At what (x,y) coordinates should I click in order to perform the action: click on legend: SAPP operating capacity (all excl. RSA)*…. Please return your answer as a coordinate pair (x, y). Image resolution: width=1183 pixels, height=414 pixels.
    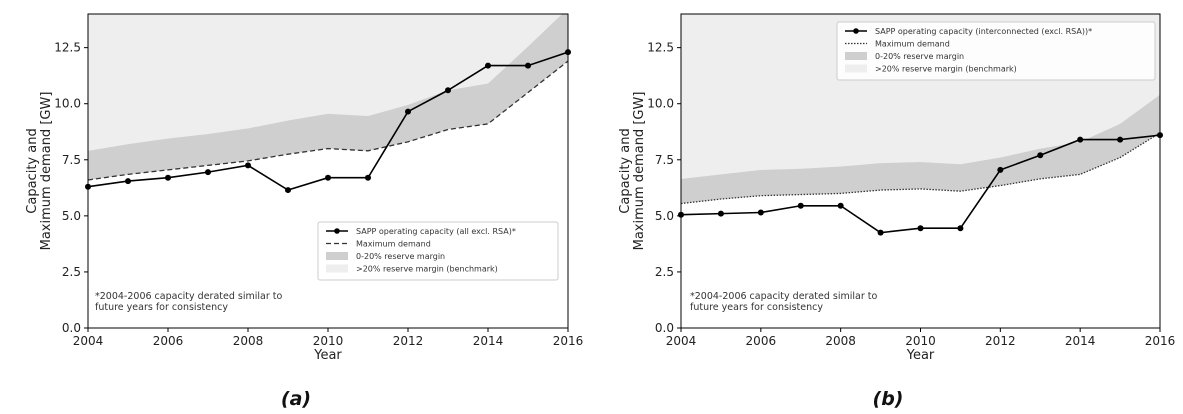
    Looking at the image, I should click on (438, 251).